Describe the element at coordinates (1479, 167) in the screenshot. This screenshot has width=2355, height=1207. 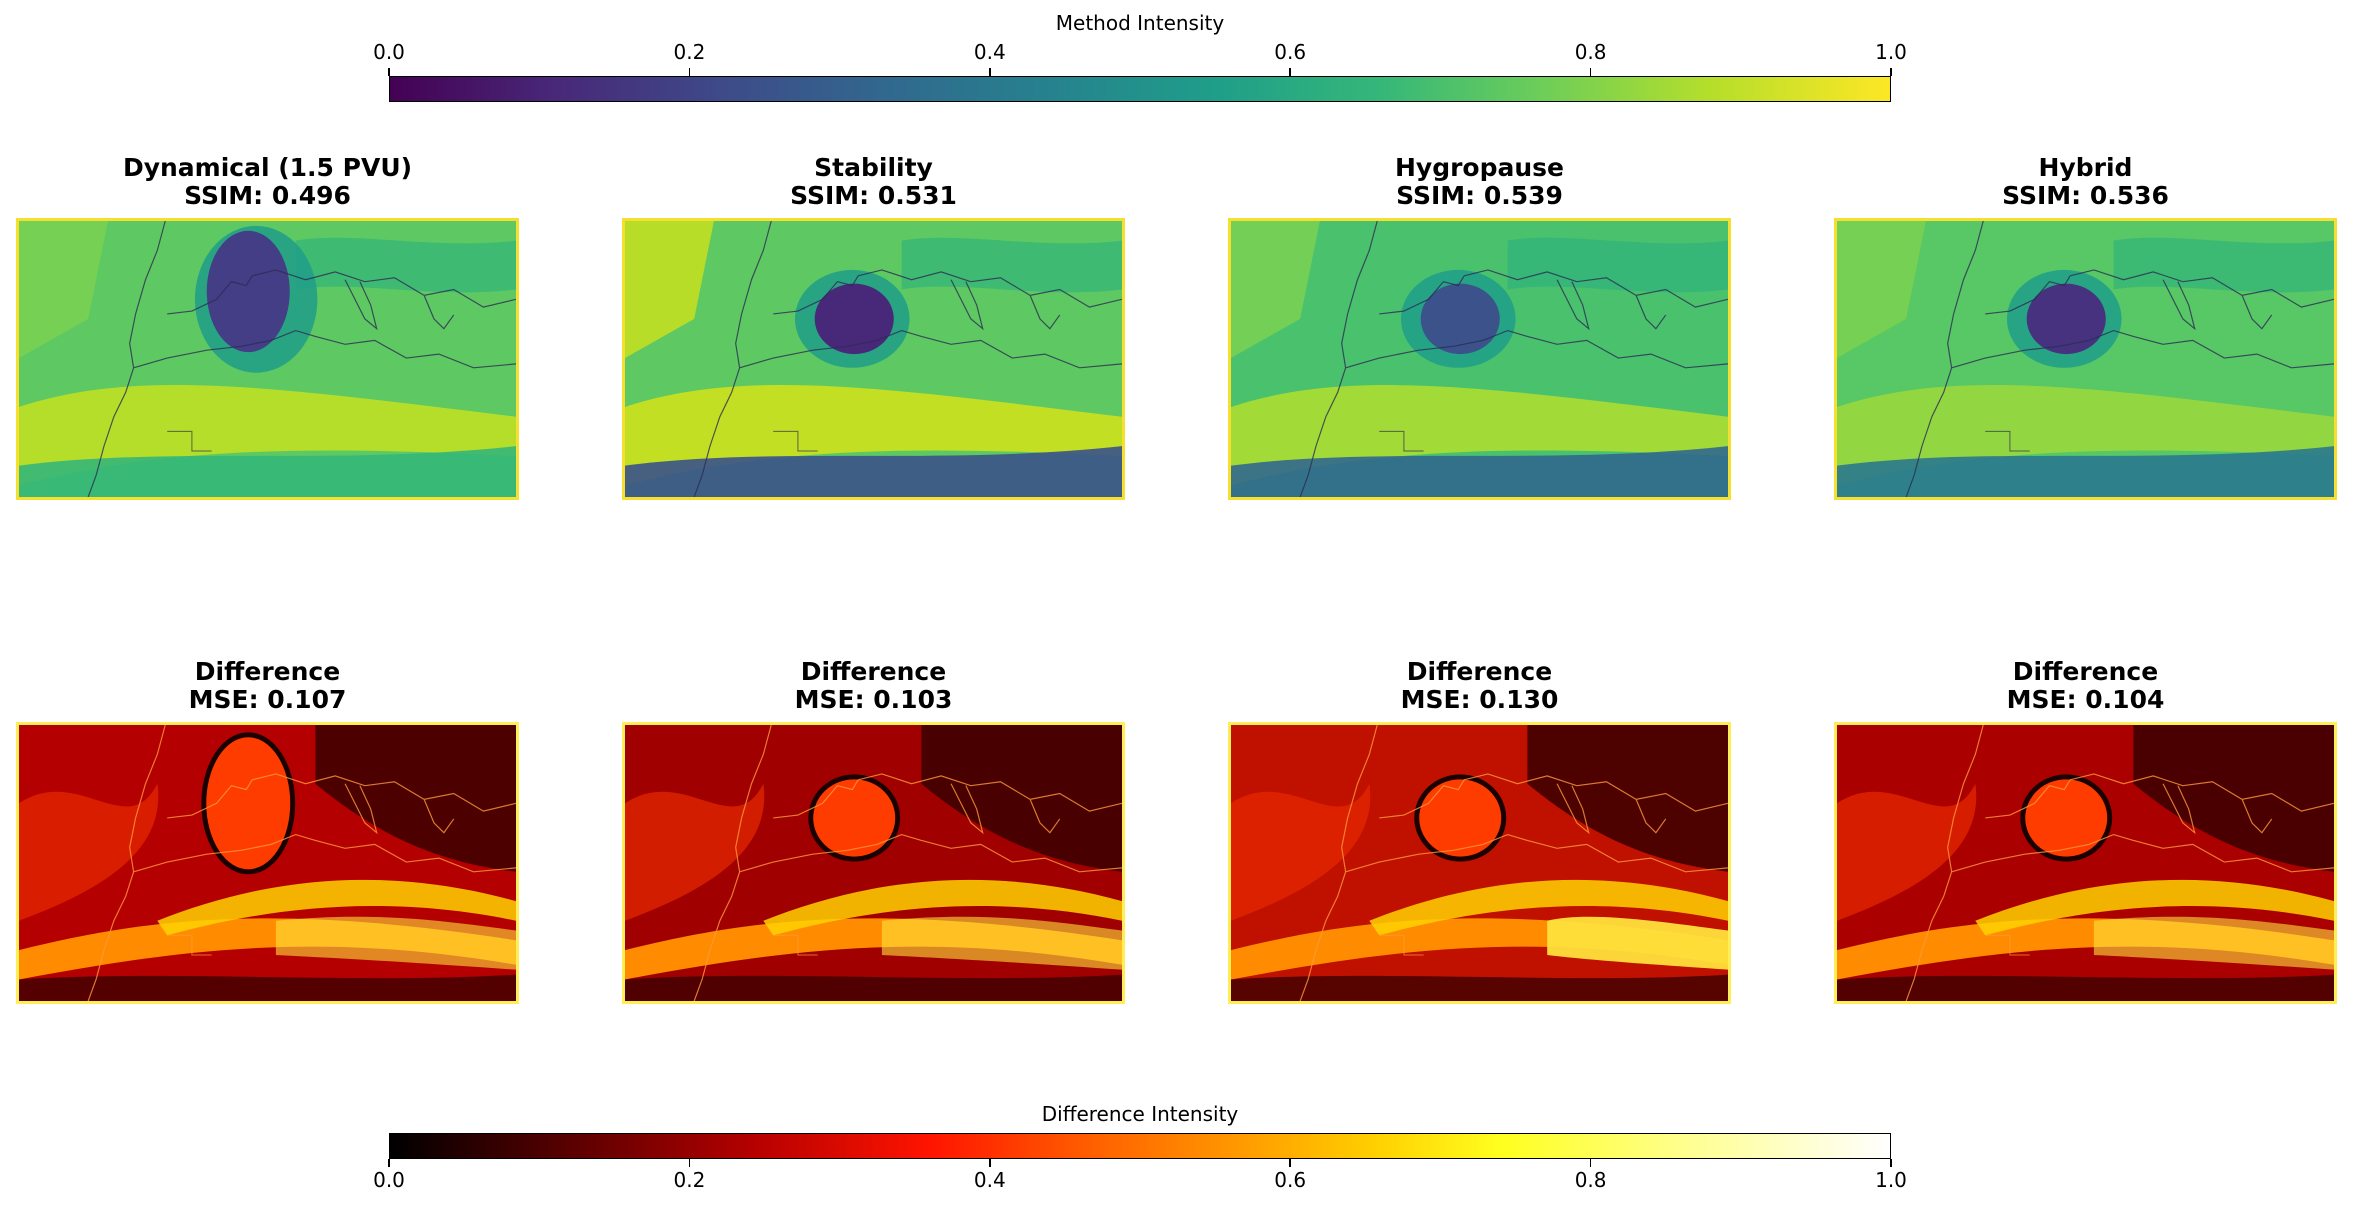
I see `panel-title: Hygropause` at that location.